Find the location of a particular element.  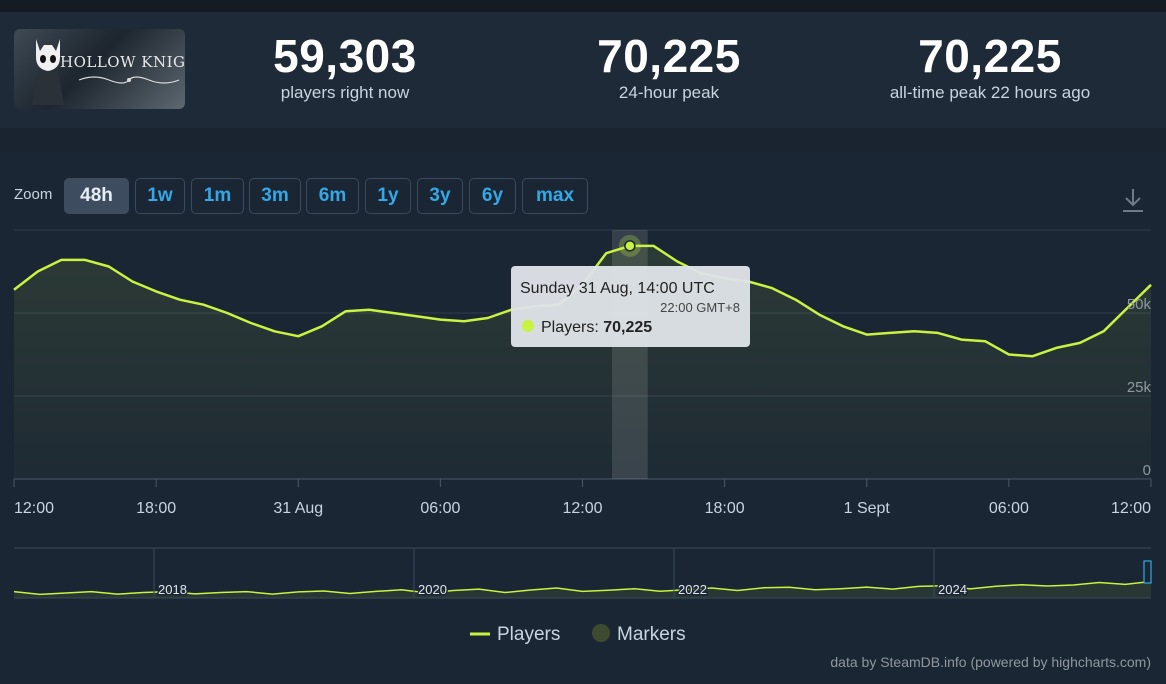

stat-label: players right now is located at coordinates (345, 92).